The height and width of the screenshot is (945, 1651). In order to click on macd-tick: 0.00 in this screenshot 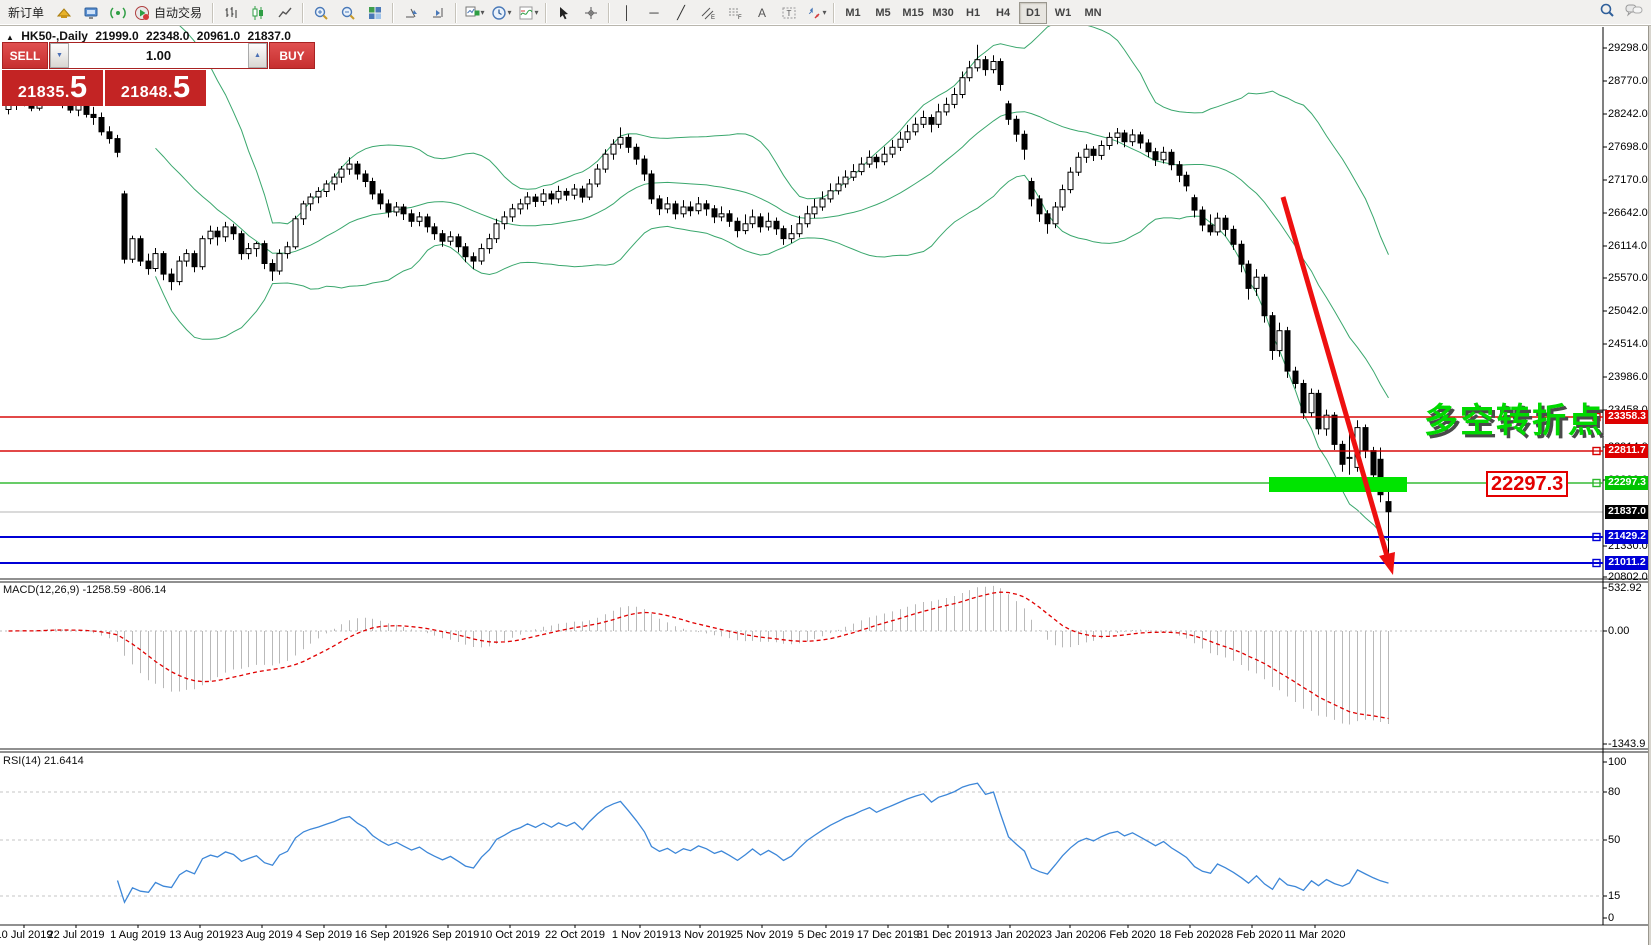, I will do `click(1619, 631)`.